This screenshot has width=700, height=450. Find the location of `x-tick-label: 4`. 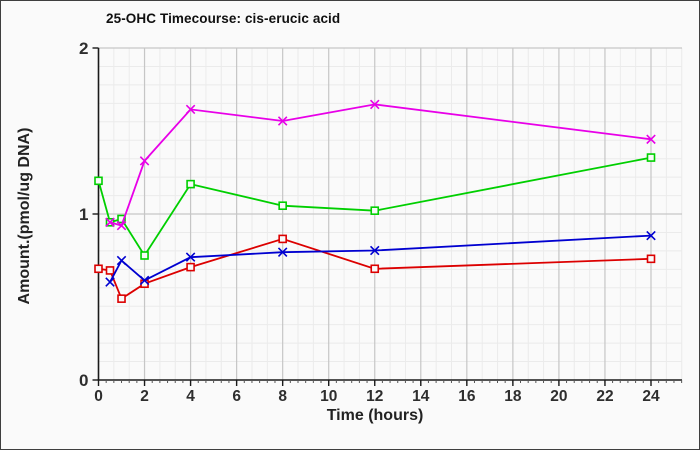

x-tick-label: 4 is located at coordinates (190, 396).